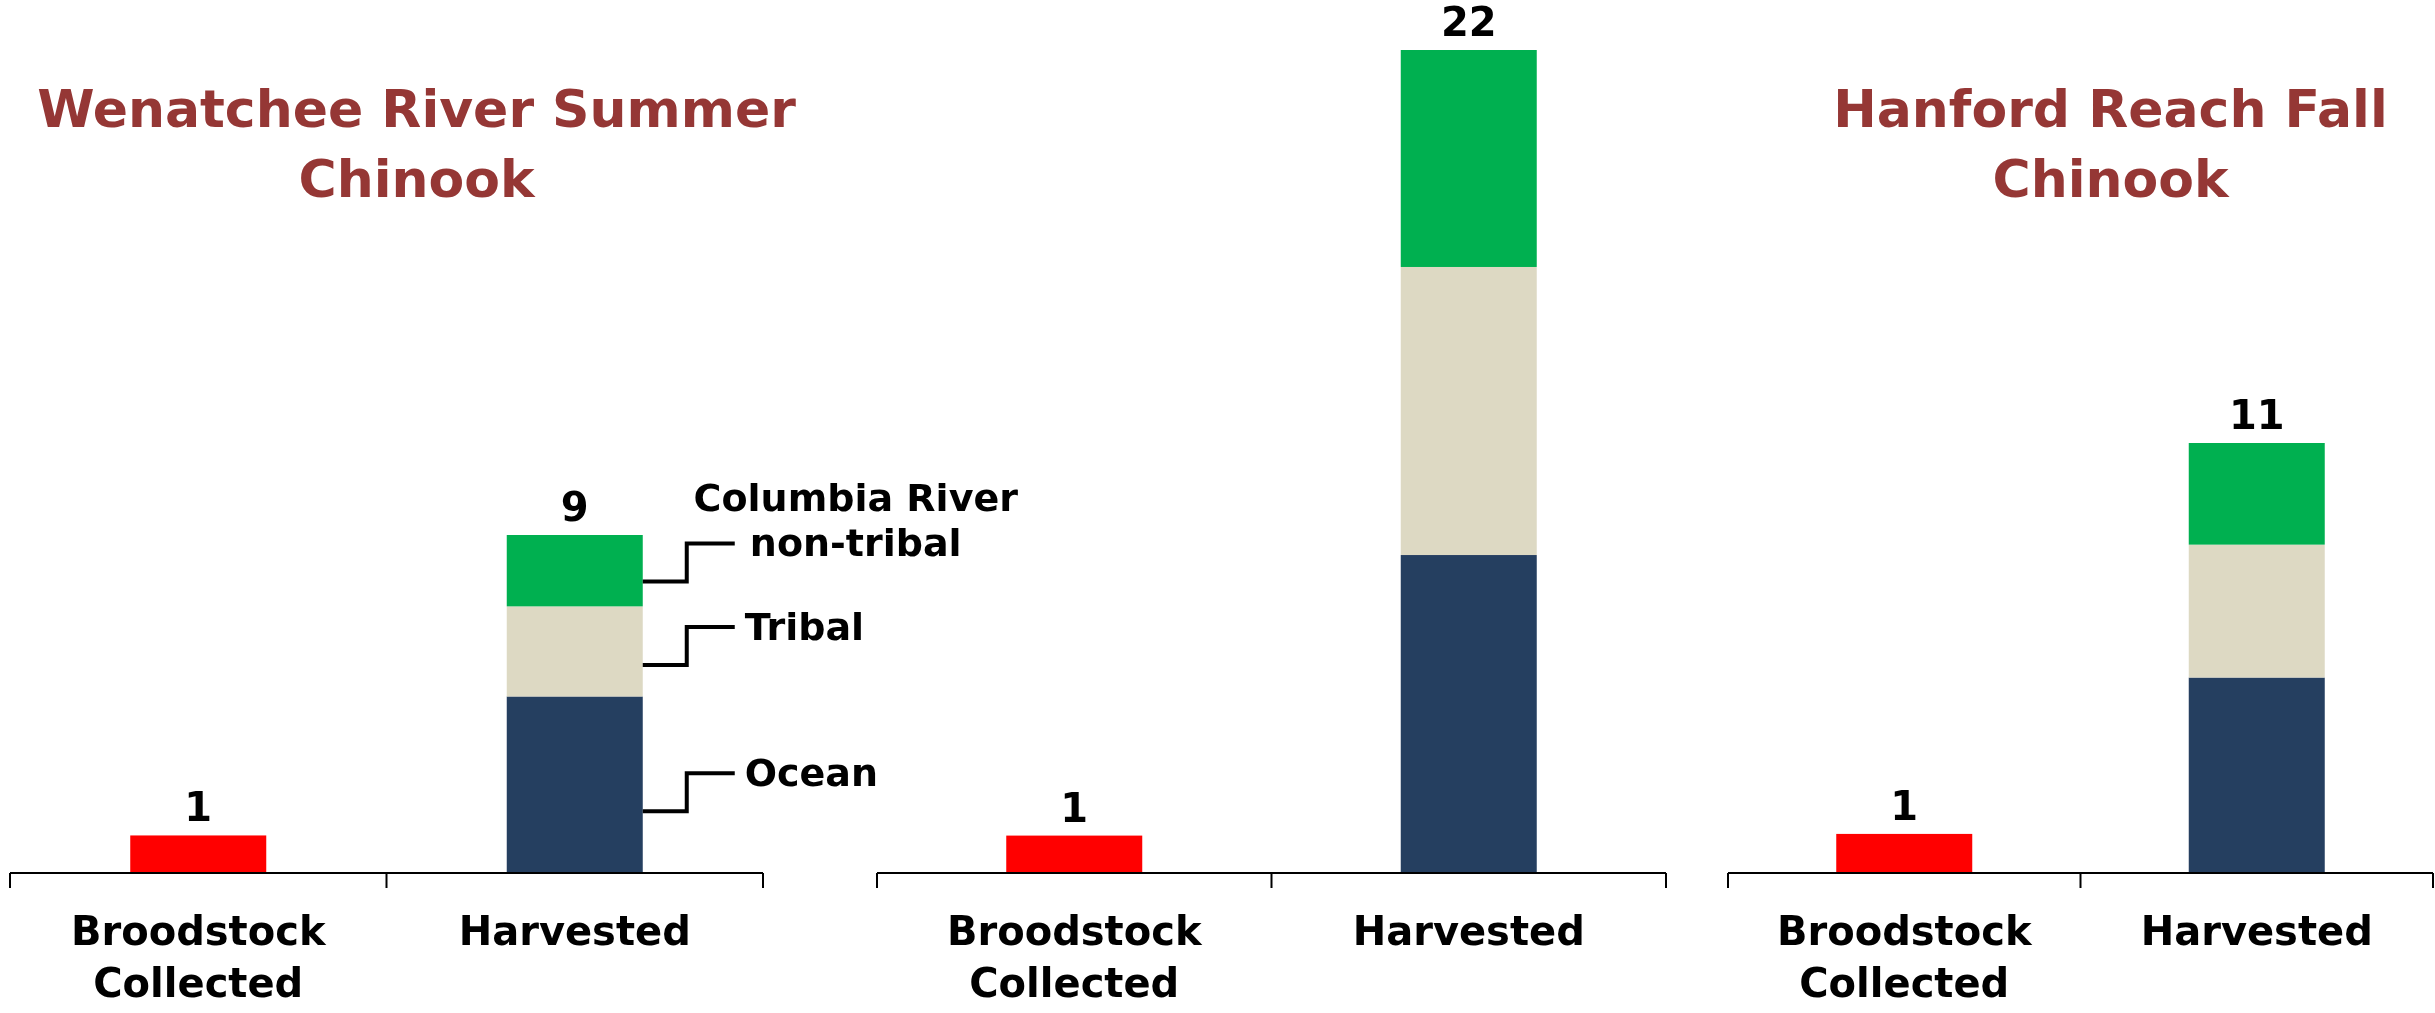 The image size is (2435, 1013). Describe the element at coordinates (417, 144) in the screenshot. I see `chart-title: Wenatchee River Summer Chinook` at that location.